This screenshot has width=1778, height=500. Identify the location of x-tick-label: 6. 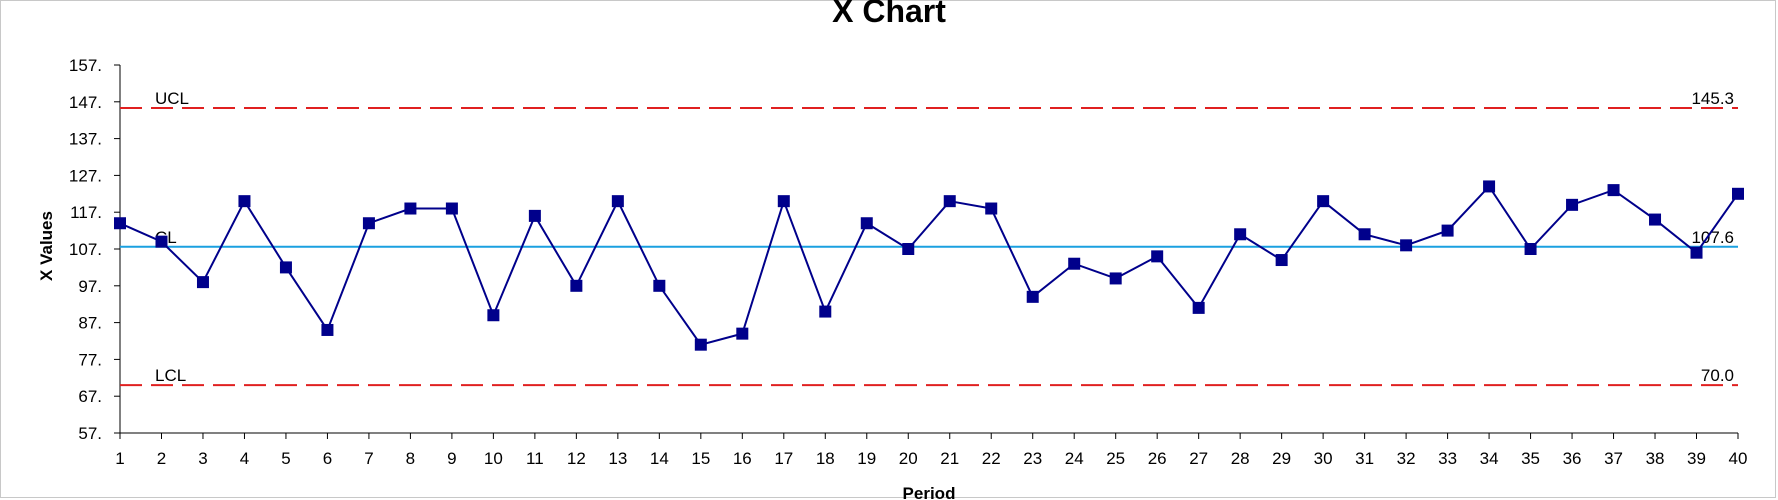
(327, 458).